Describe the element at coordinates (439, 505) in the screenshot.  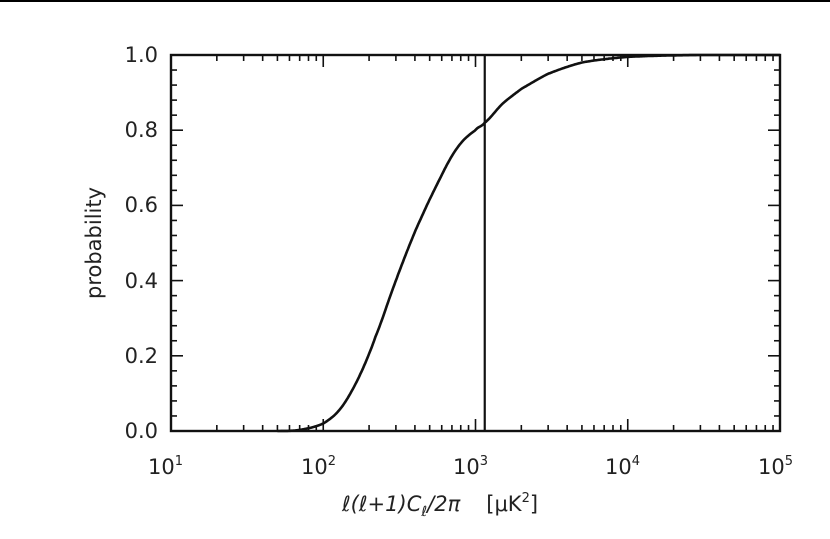
I see `x-axis-title: ℓ(ℓ+1)Cℓ/2π [μK2]` at that location.